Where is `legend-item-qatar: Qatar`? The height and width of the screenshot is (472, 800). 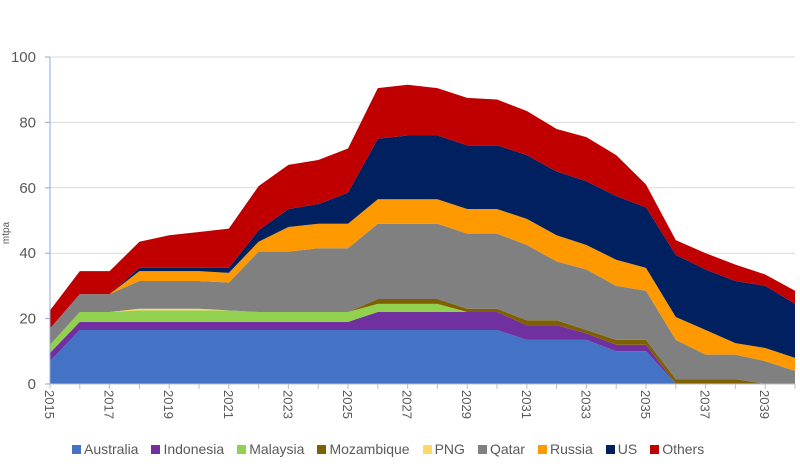 legend-item-qatar: Qatar is located at coordinates (501, 449).